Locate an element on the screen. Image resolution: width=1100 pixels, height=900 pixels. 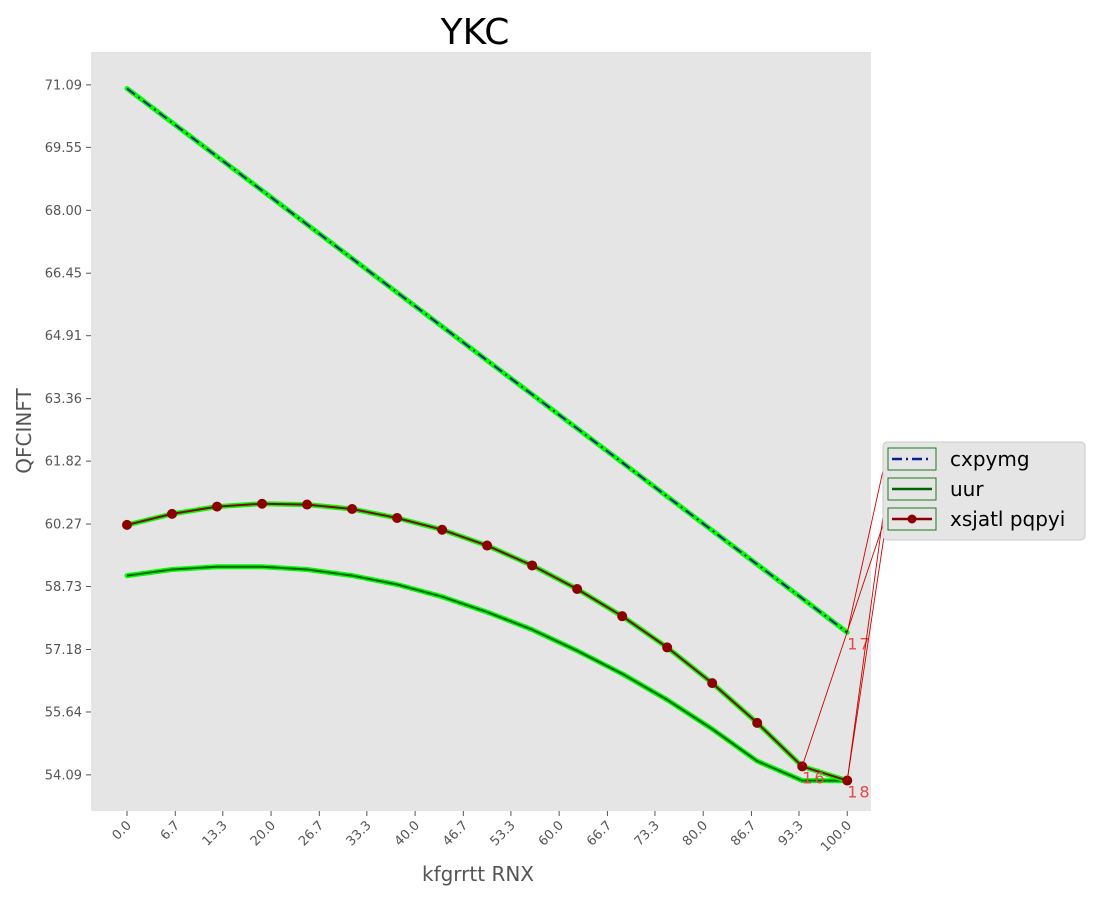
legend-label: xsjatl pqpyi is located at coordinates (1007, 519).